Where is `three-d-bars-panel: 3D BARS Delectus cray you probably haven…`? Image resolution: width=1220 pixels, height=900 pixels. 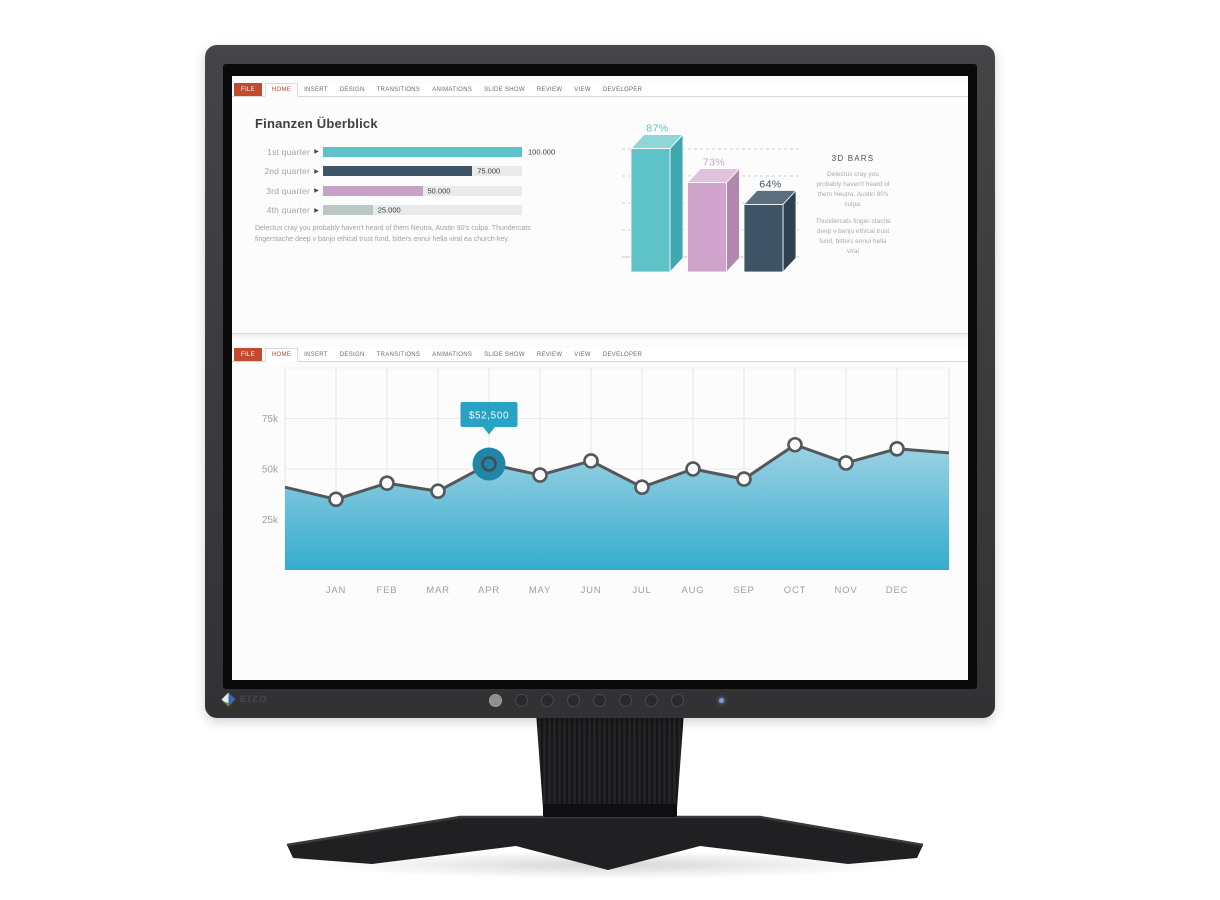
three-d-bars-panel: 3D BARS Delectus cray you probably haven… is located at coordinates (853, 206).